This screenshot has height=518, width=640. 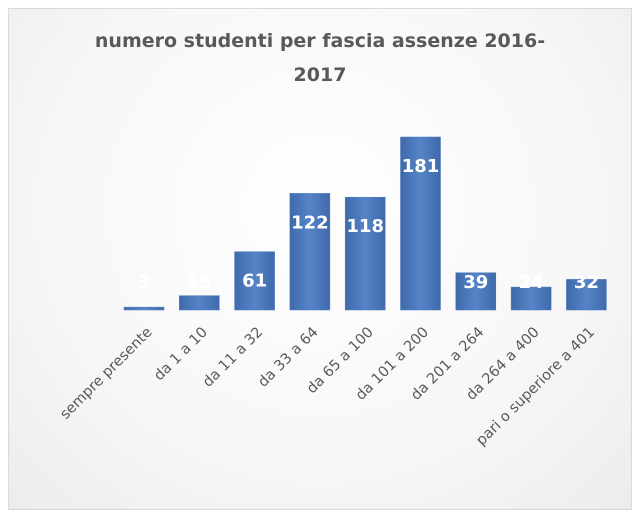 I want to click on value-label: 39, so click(x=475, y=282).